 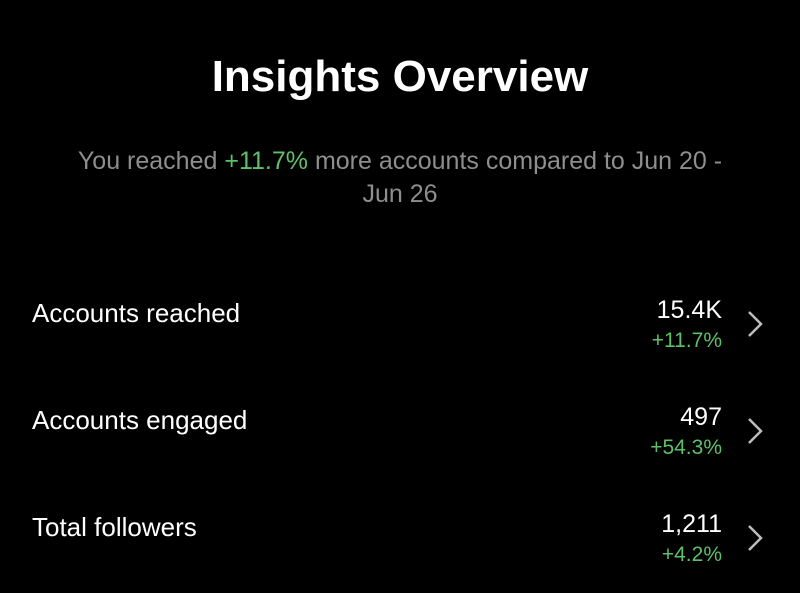 I want to click on row-change: +4.2%, so click(x=691, y=554).